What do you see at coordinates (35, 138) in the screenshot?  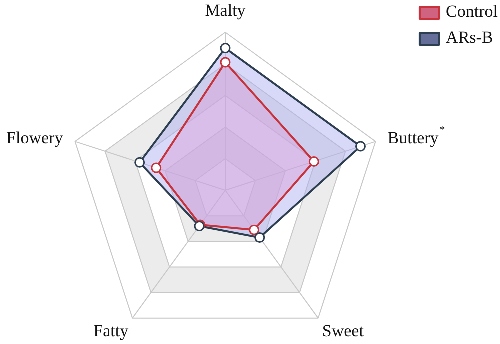 I see `spoke-label: Flowery` at bounding box center [35, 138].